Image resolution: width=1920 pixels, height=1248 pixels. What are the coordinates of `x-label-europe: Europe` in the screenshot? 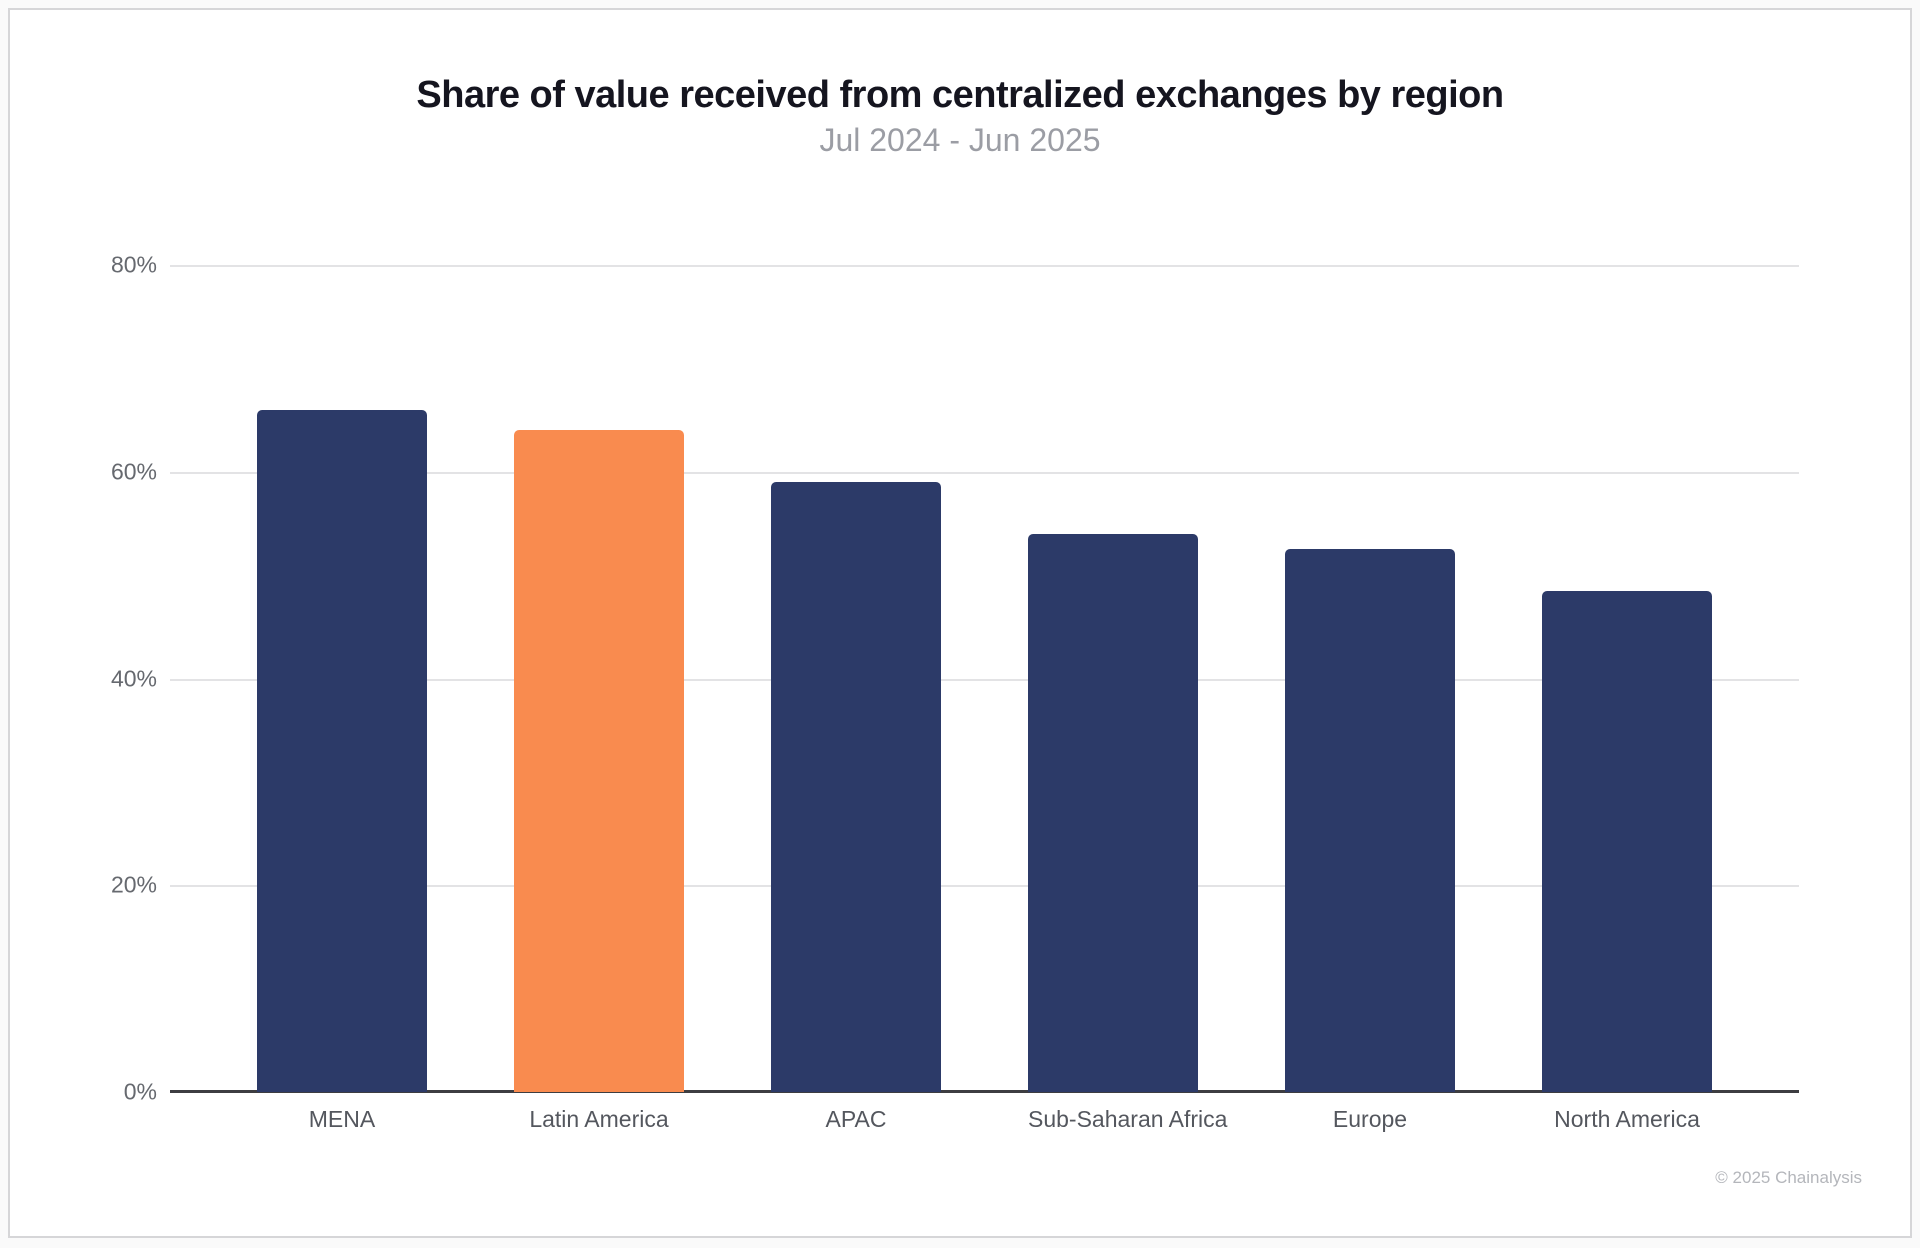 It's located at (1370, 1119).